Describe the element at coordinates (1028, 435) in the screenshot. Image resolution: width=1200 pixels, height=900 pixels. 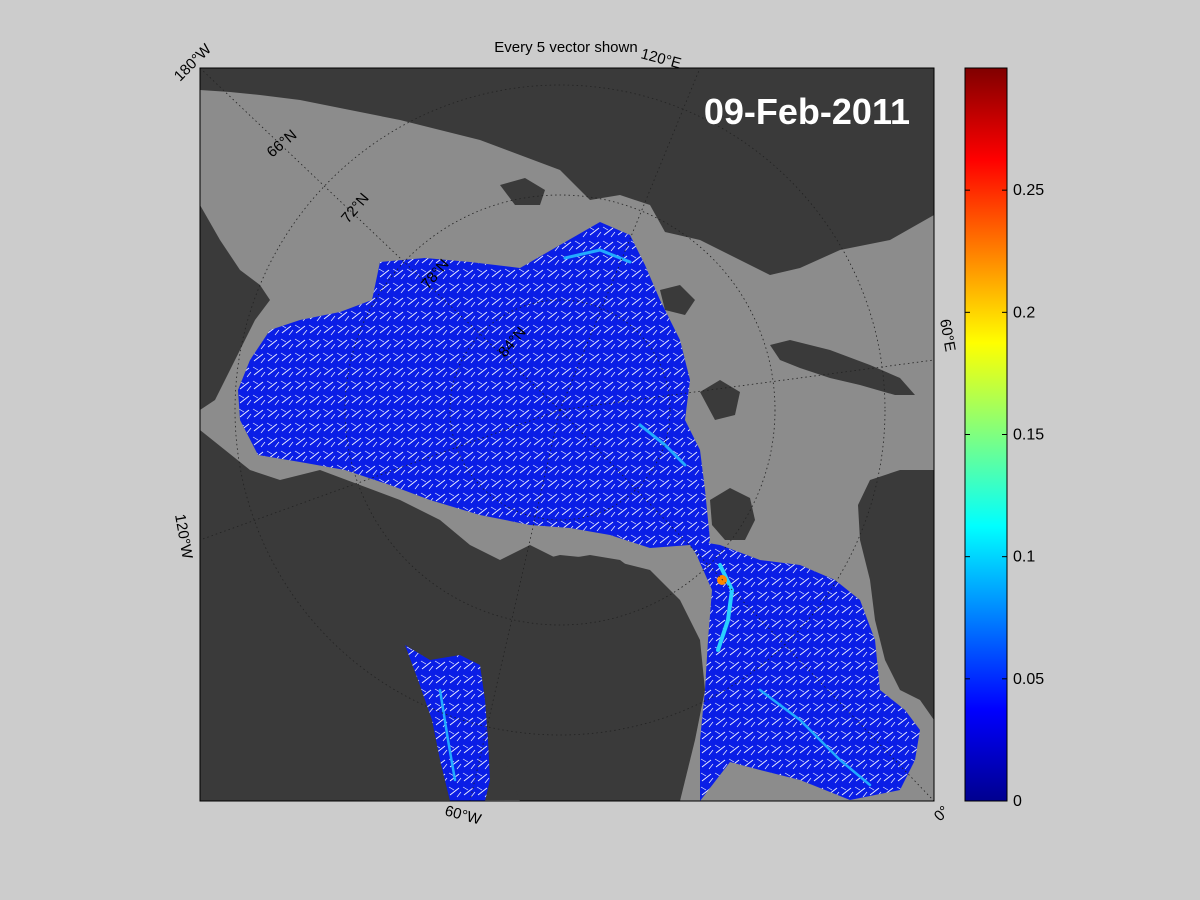
I see `colorbar-tick-label: 0.15` at that location.